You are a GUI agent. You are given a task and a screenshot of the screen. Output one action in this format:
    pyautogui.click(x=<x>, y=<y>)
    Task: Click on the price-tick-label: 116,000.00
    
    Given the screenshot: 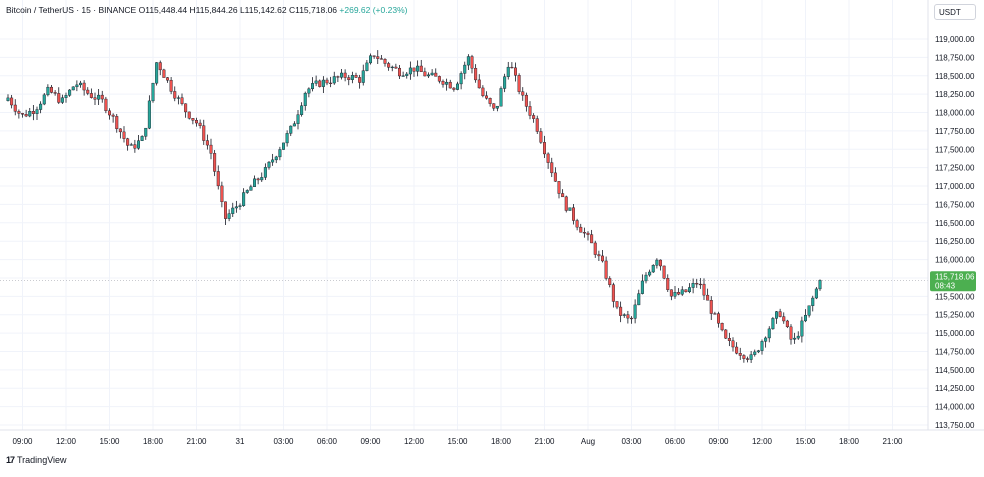 What is the action you would take?
    pyautogui.click(x=955, y=260)
    